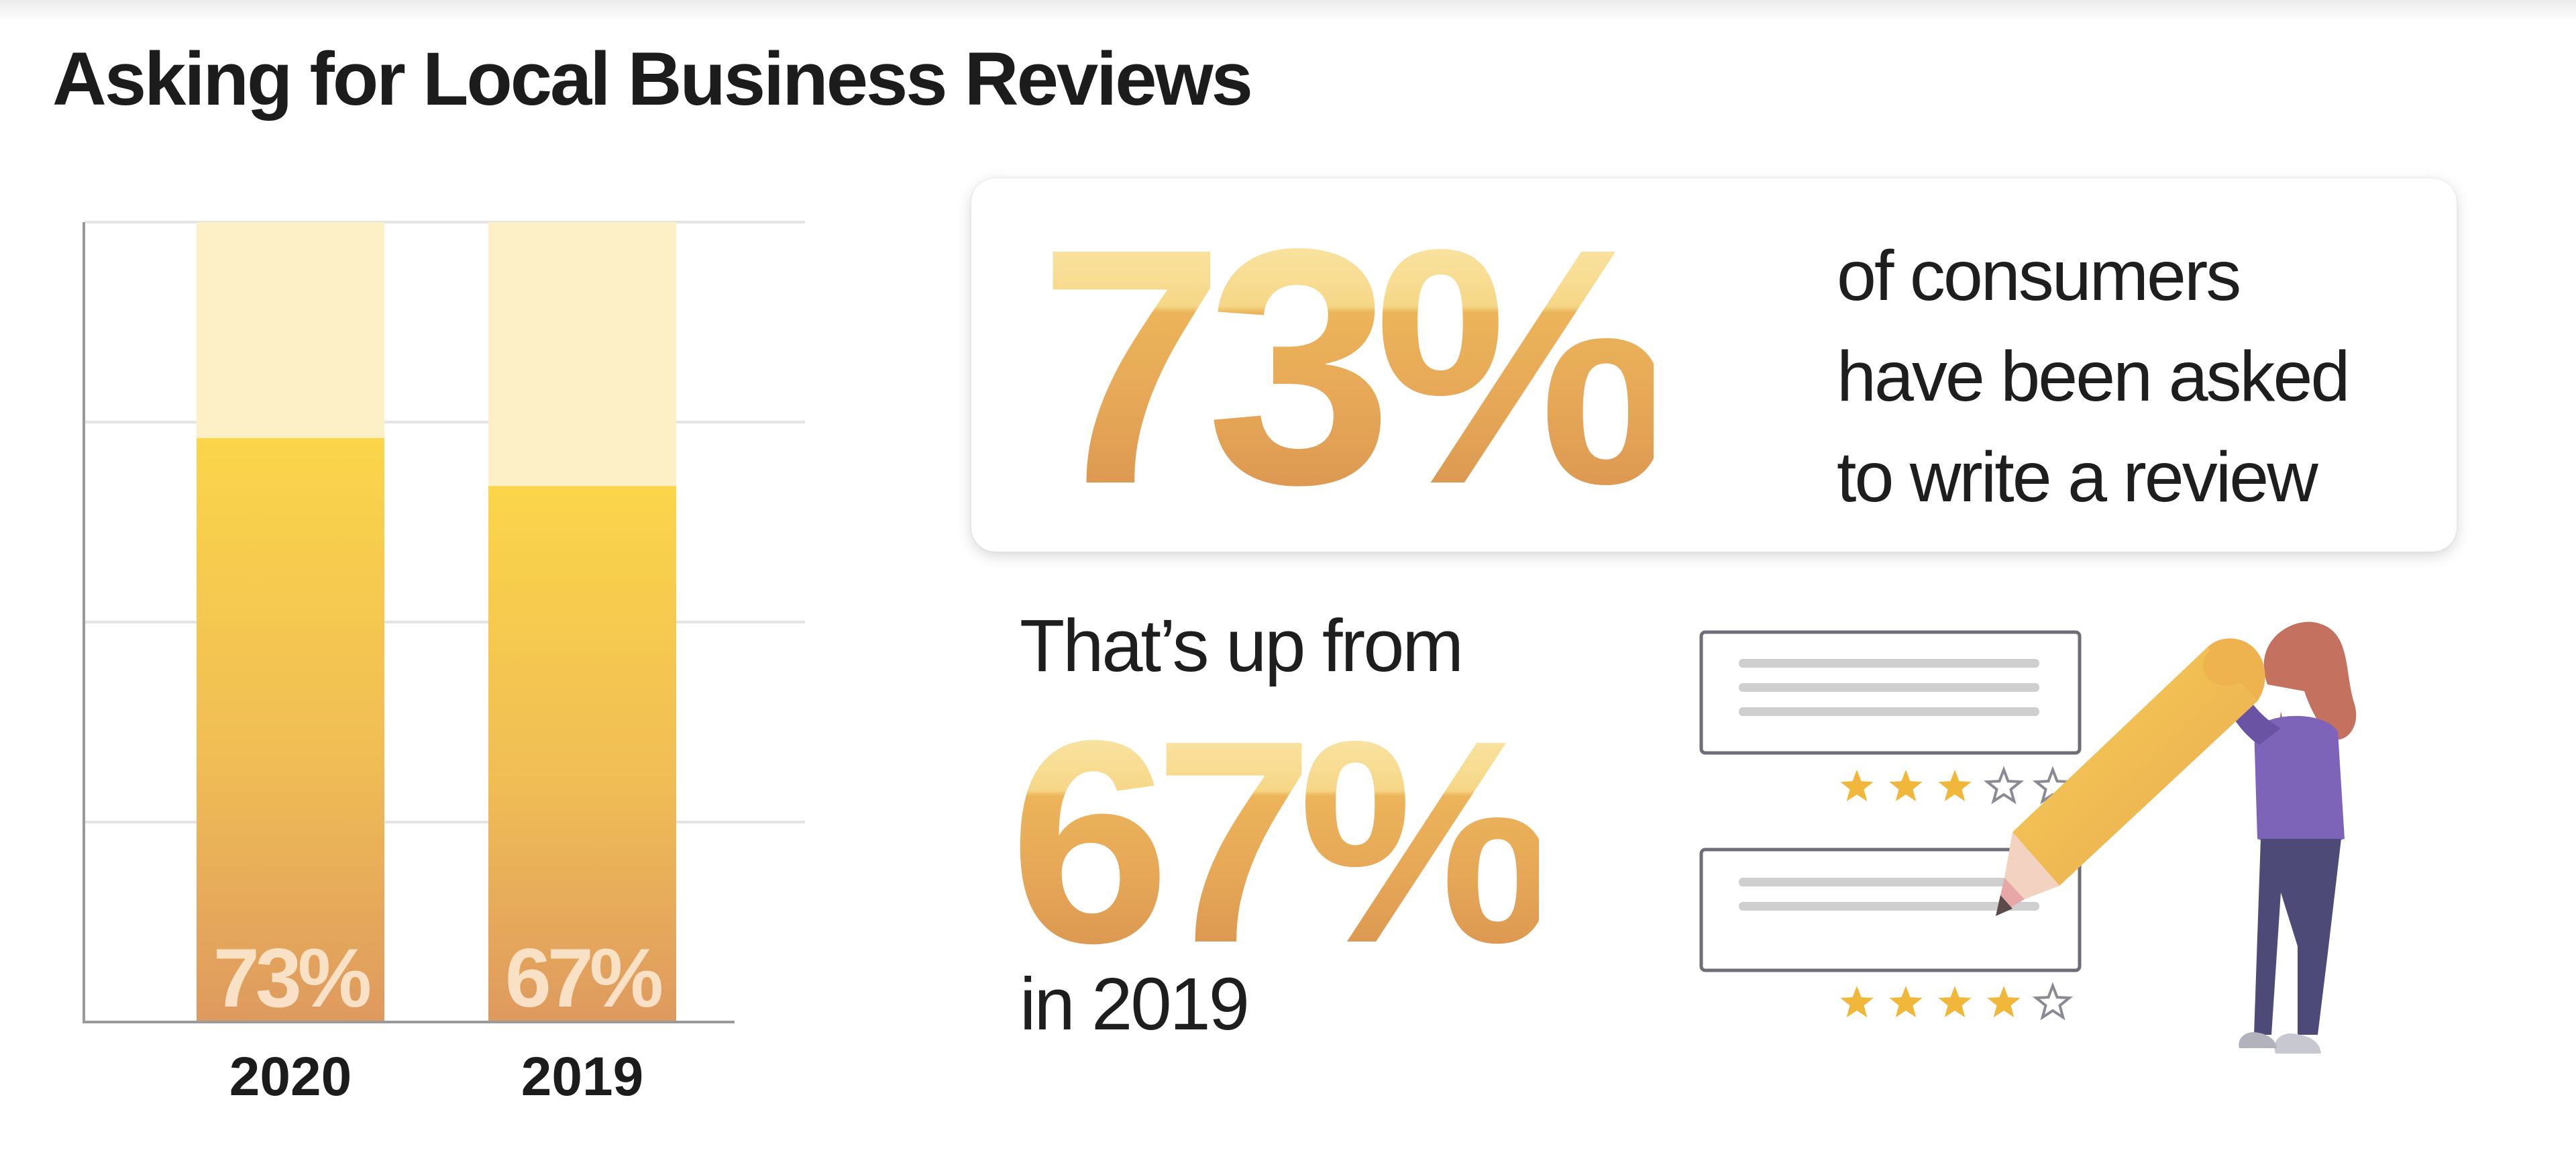 This screenshot has width=2576, height=1171. What do you see at coordinates (2028, 837) in the screenshot?
I see `person-writing-review-icon` at bounding box center [2028, 837].